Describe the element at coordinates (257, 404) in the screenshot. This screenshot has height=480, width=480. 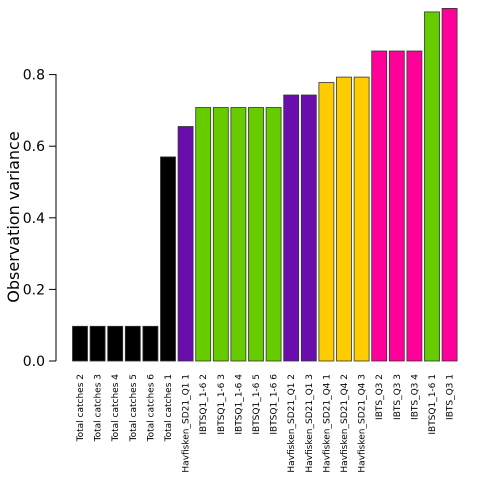
I see `x-tick-label: IBTSQ1_1-6 5` at that location.